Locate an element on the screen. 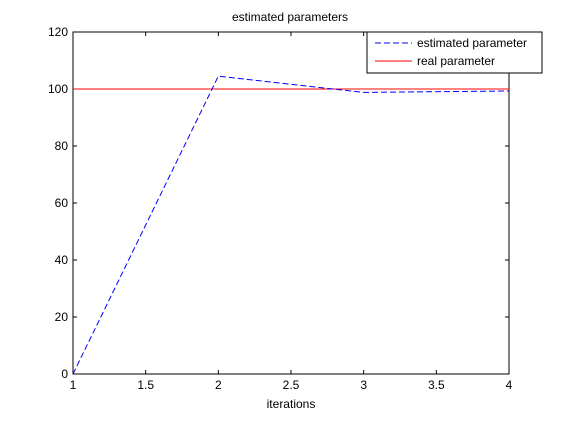  y-tick-label: 80 is located at coordinates (62, 146).